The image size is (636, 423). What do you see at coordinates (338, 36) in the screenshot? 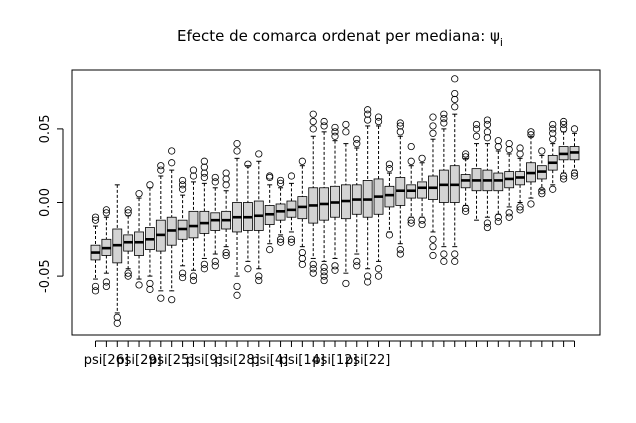
I see `chart-title-main: Efecte de comarca ordenat per mediana: ψ` at bounding box center [338, 36].